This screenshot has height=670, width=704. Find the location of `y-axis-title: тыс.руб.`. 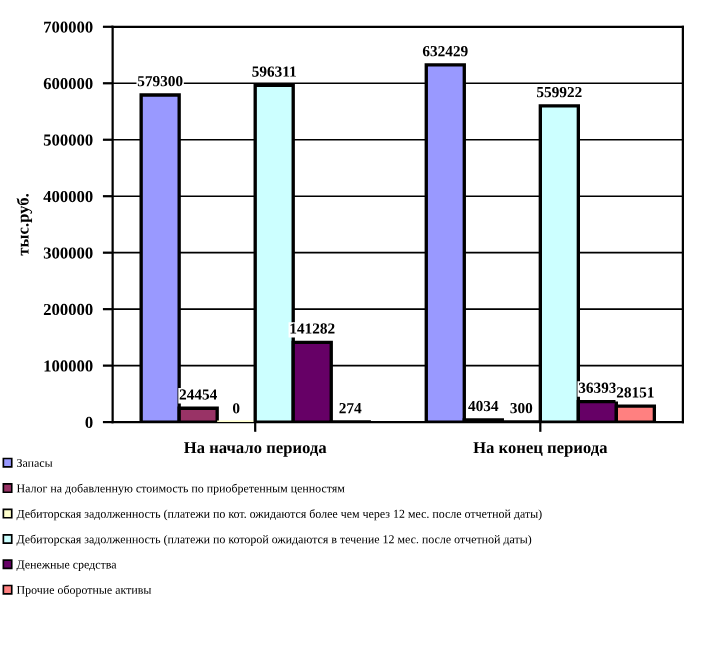

y-axis-title: тыс.руб. is located at coordinates (24, 224).